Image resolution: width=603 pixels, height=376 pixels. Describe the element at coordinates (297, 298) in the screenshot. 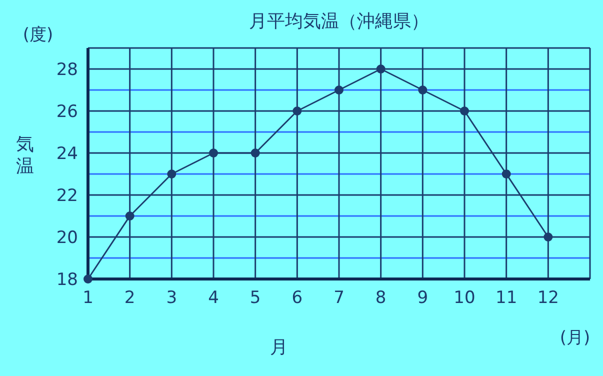

I see `x-tick-label: 6` at that location.